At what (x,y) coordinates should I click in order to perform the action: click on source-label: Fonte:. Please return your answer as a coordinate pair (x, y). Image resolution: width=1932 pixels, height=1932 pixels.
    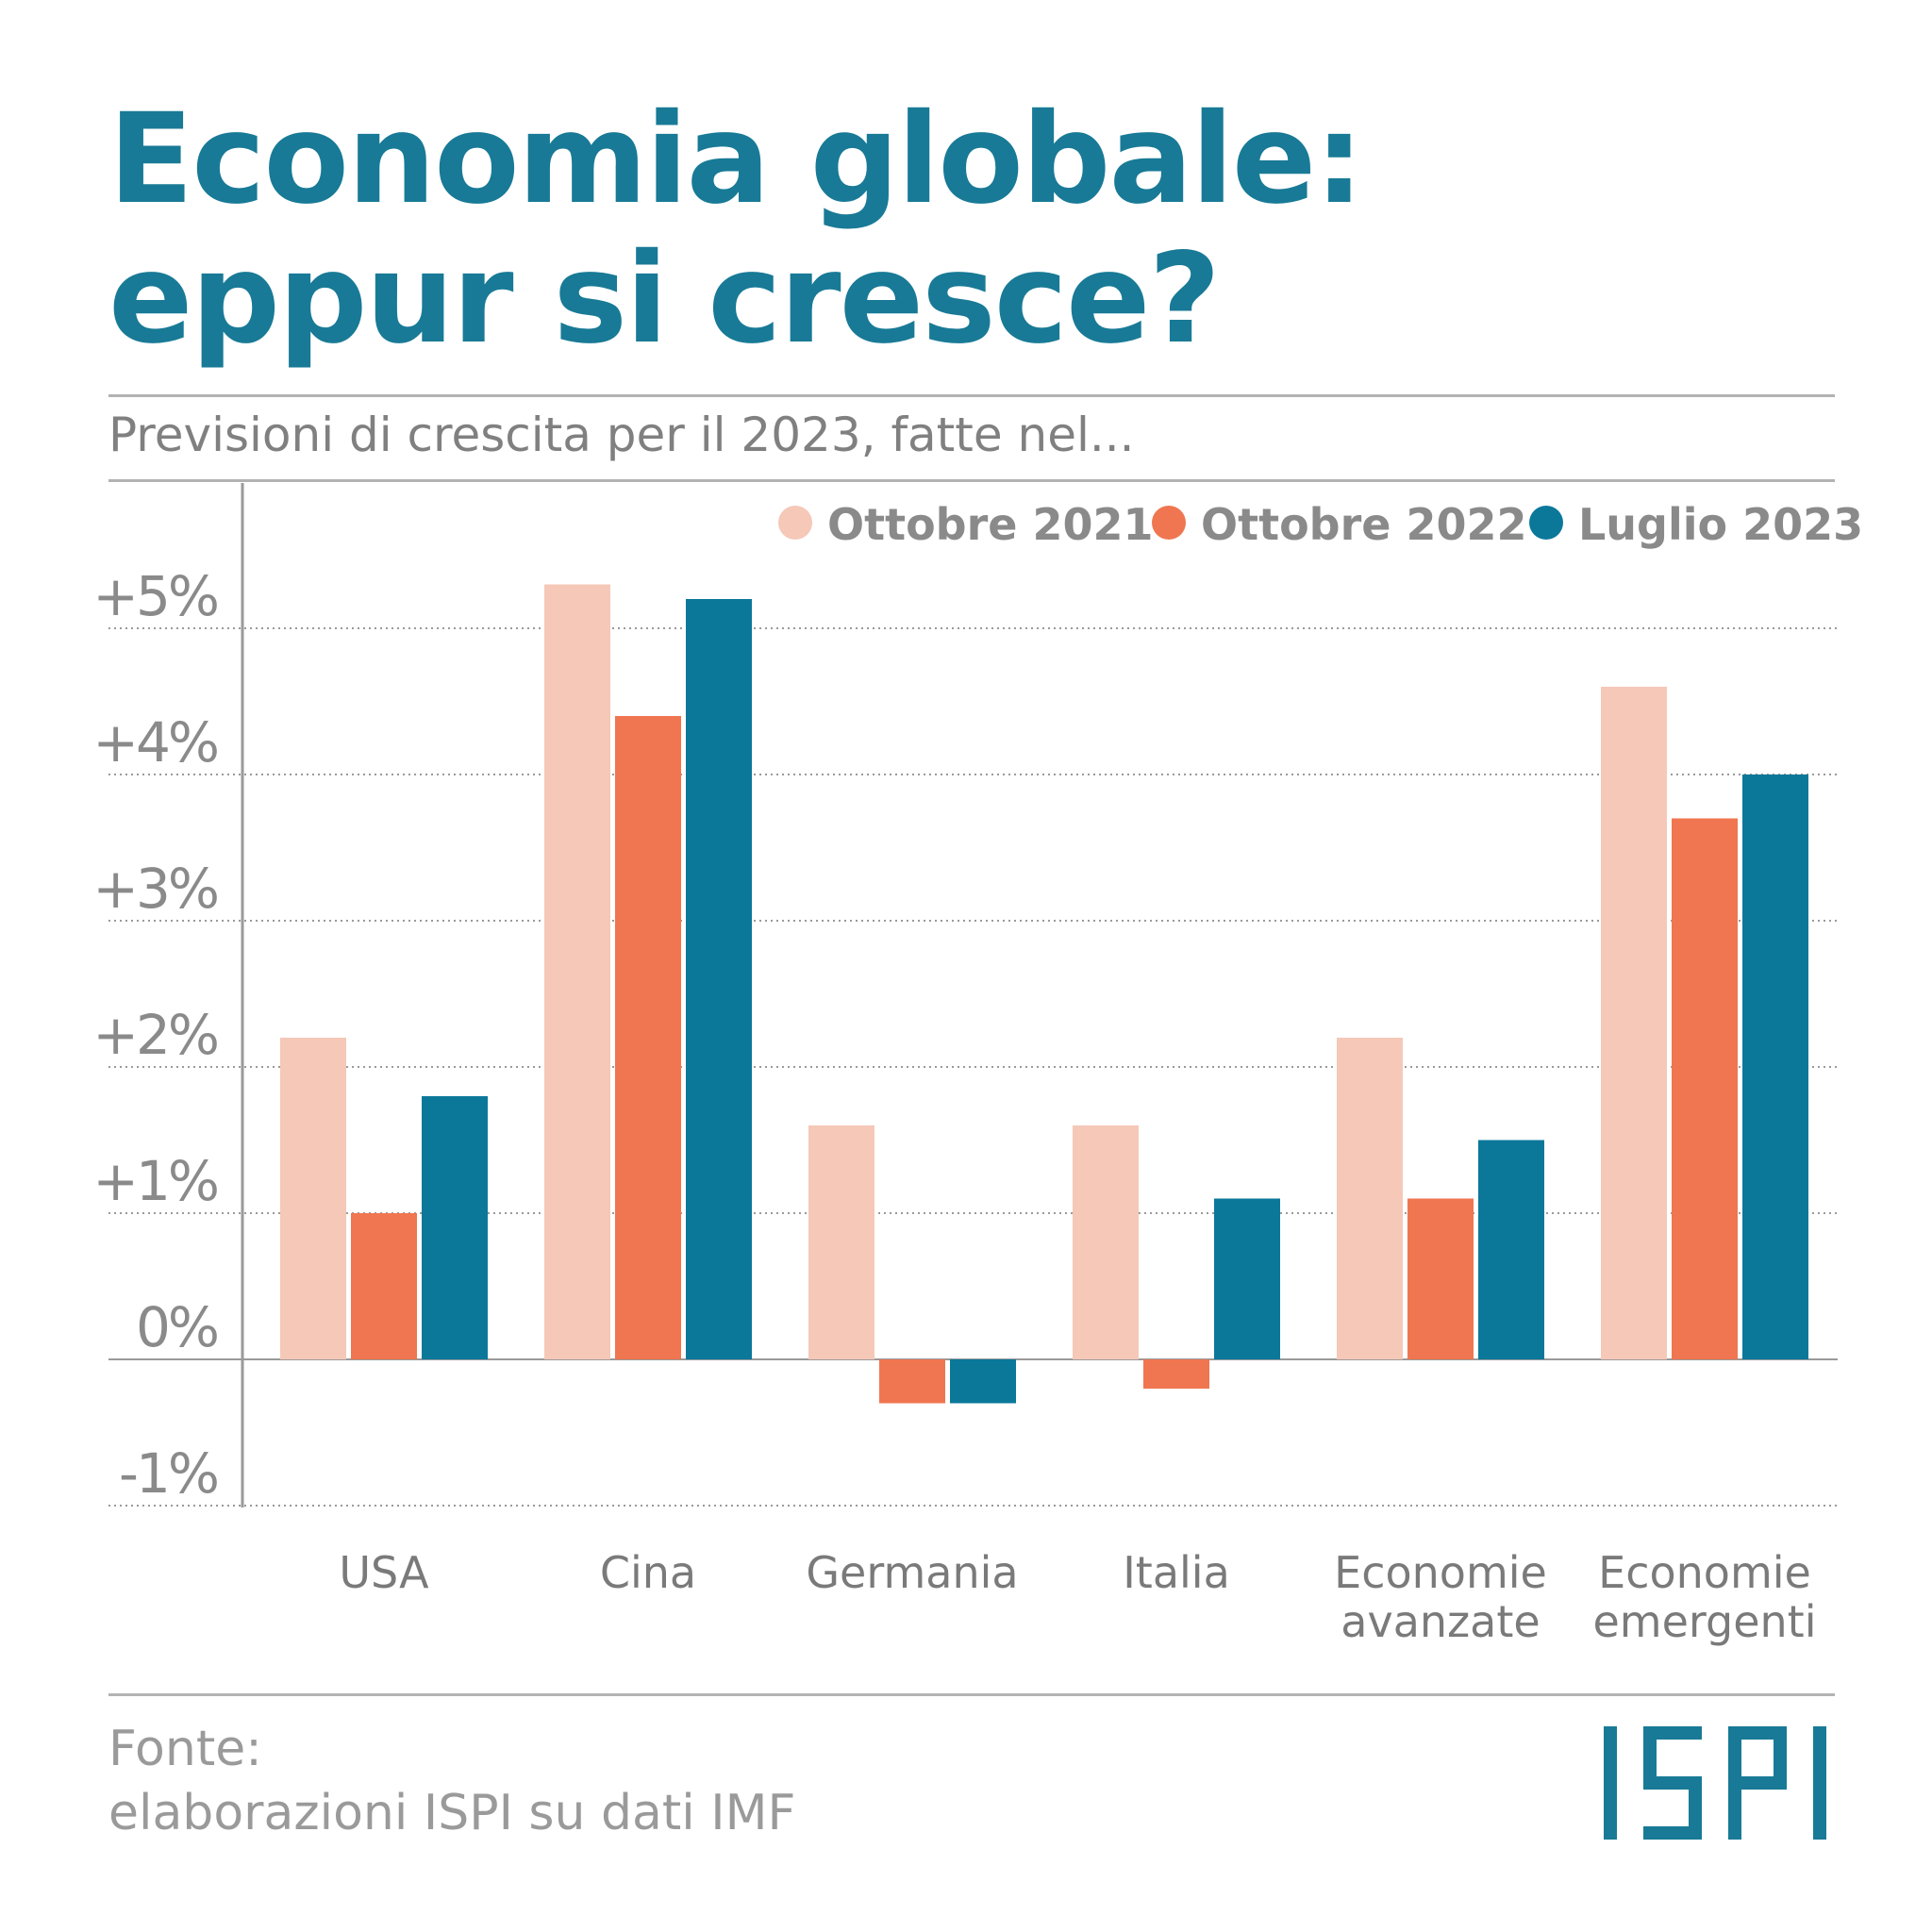
    Looking at the image, I should click on (185, 1749).